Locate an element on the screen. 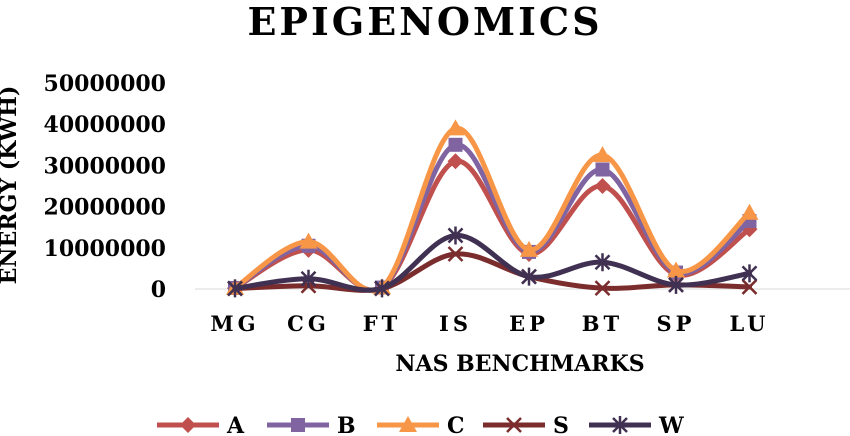 The height and width of the screenshot is (436, 850). chart-title: EPIGENOMICS is located at coordinates (425, 22).